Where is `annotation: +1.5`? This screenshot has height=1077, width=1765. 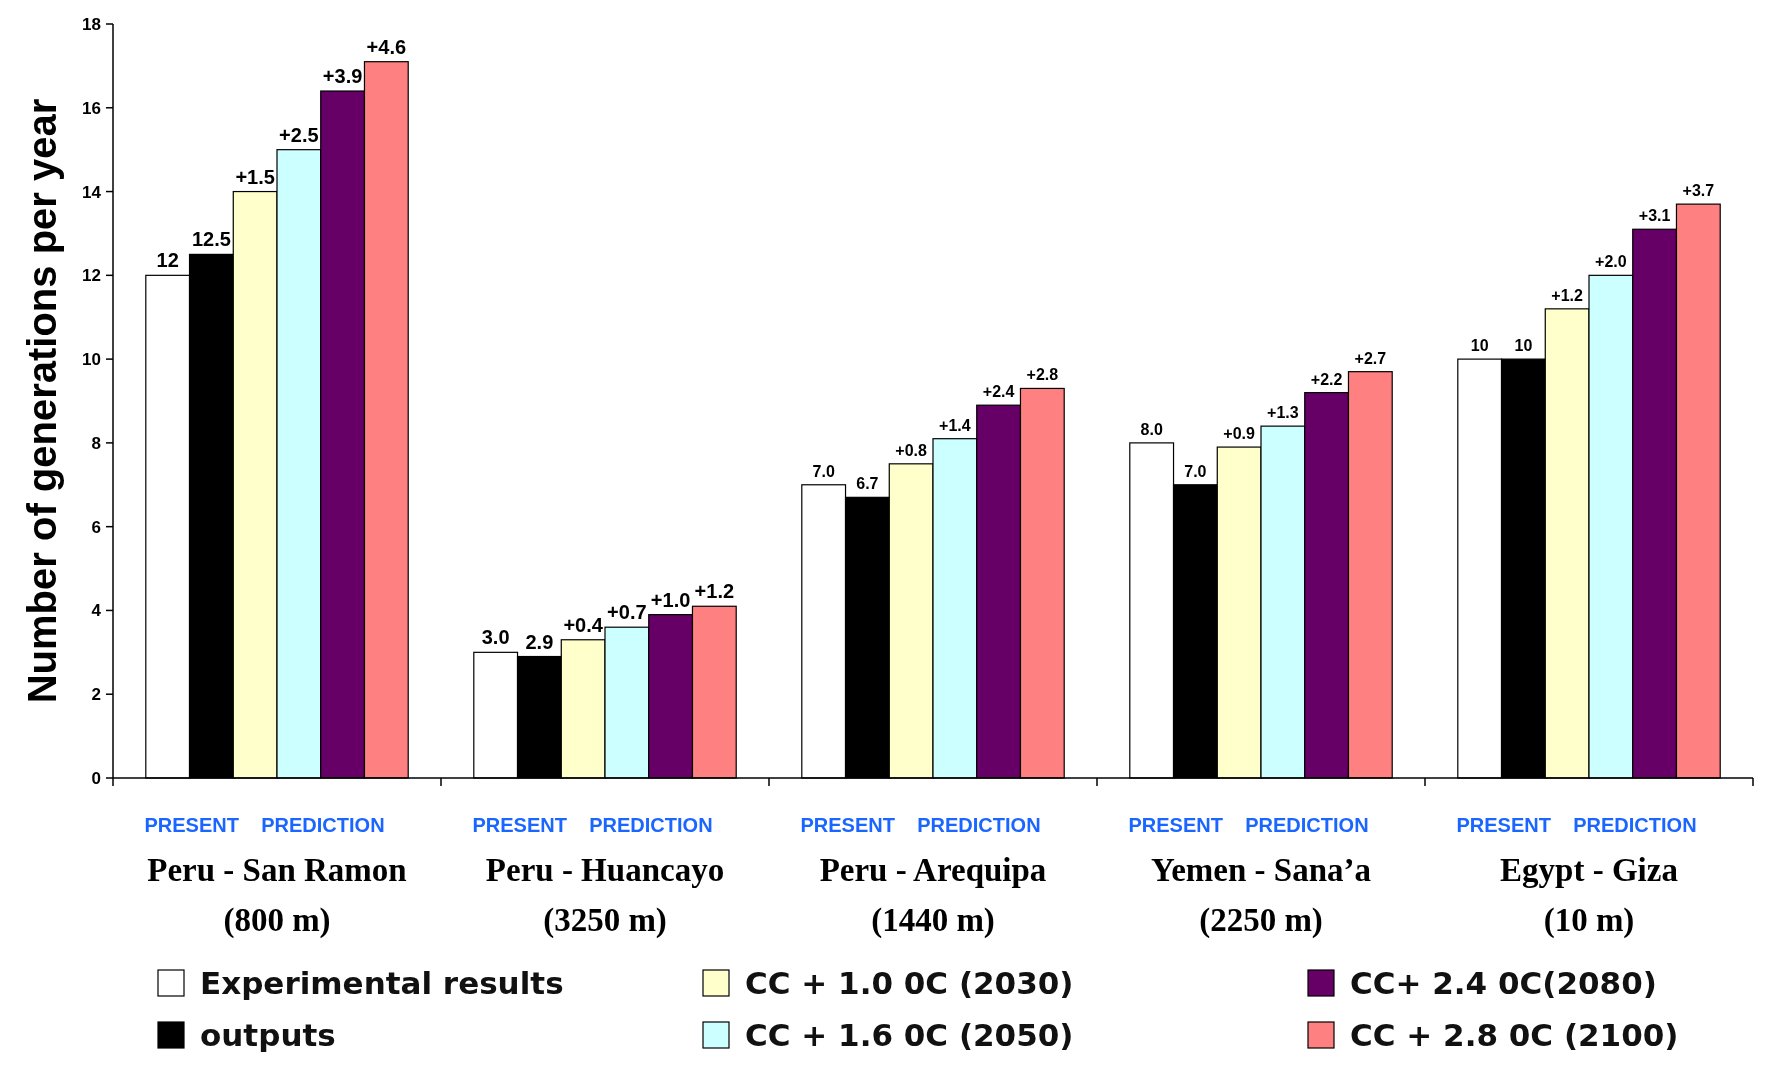 annotation: +1.5 is located at coordinates (255, 176).